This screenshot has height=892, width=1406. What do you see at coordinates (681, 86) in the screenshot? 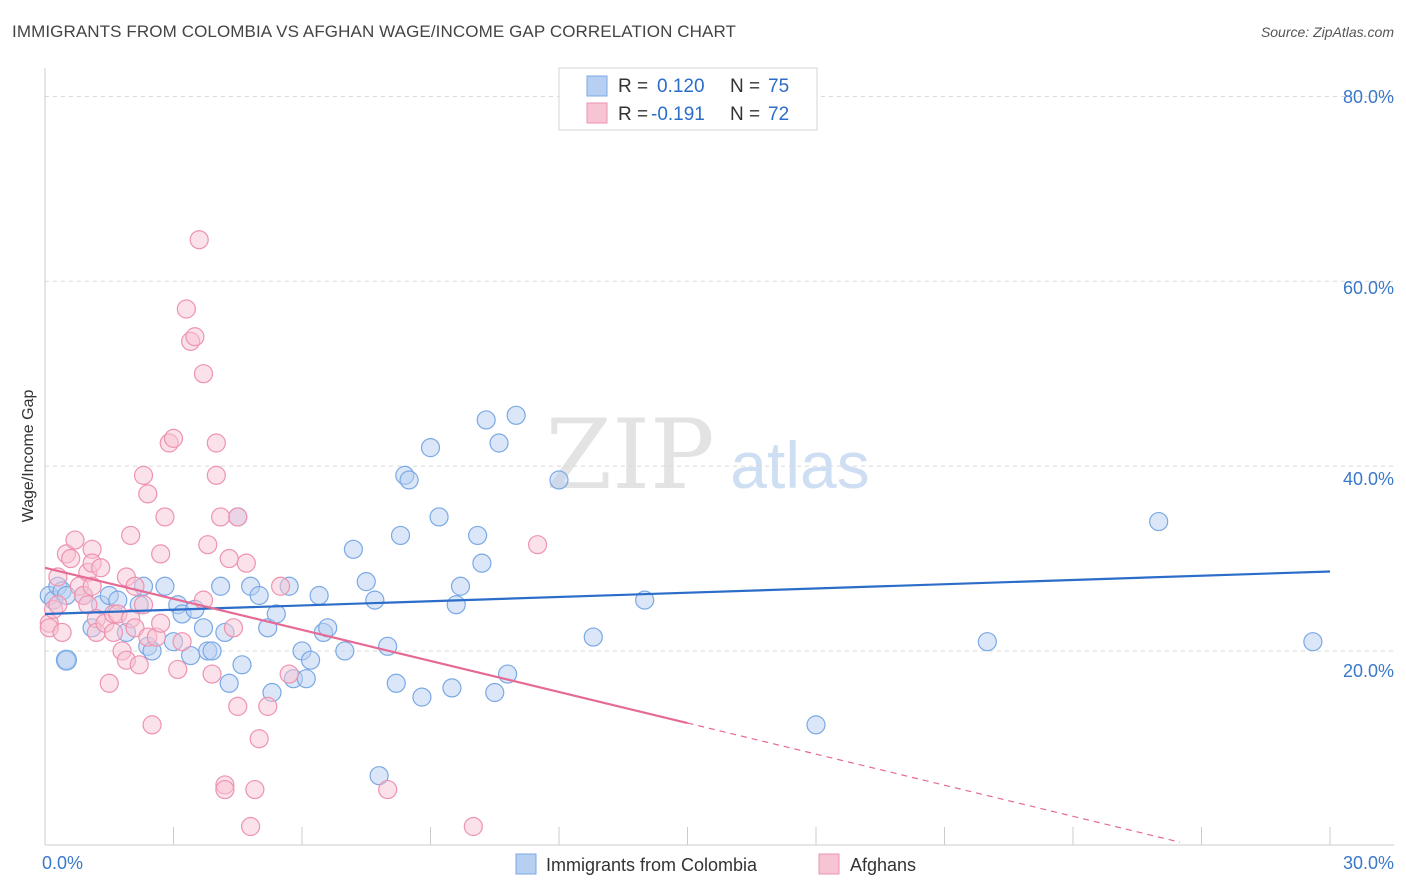
I see `legend-r-value-colombia: 0.120` at bounding box center [681, 86].